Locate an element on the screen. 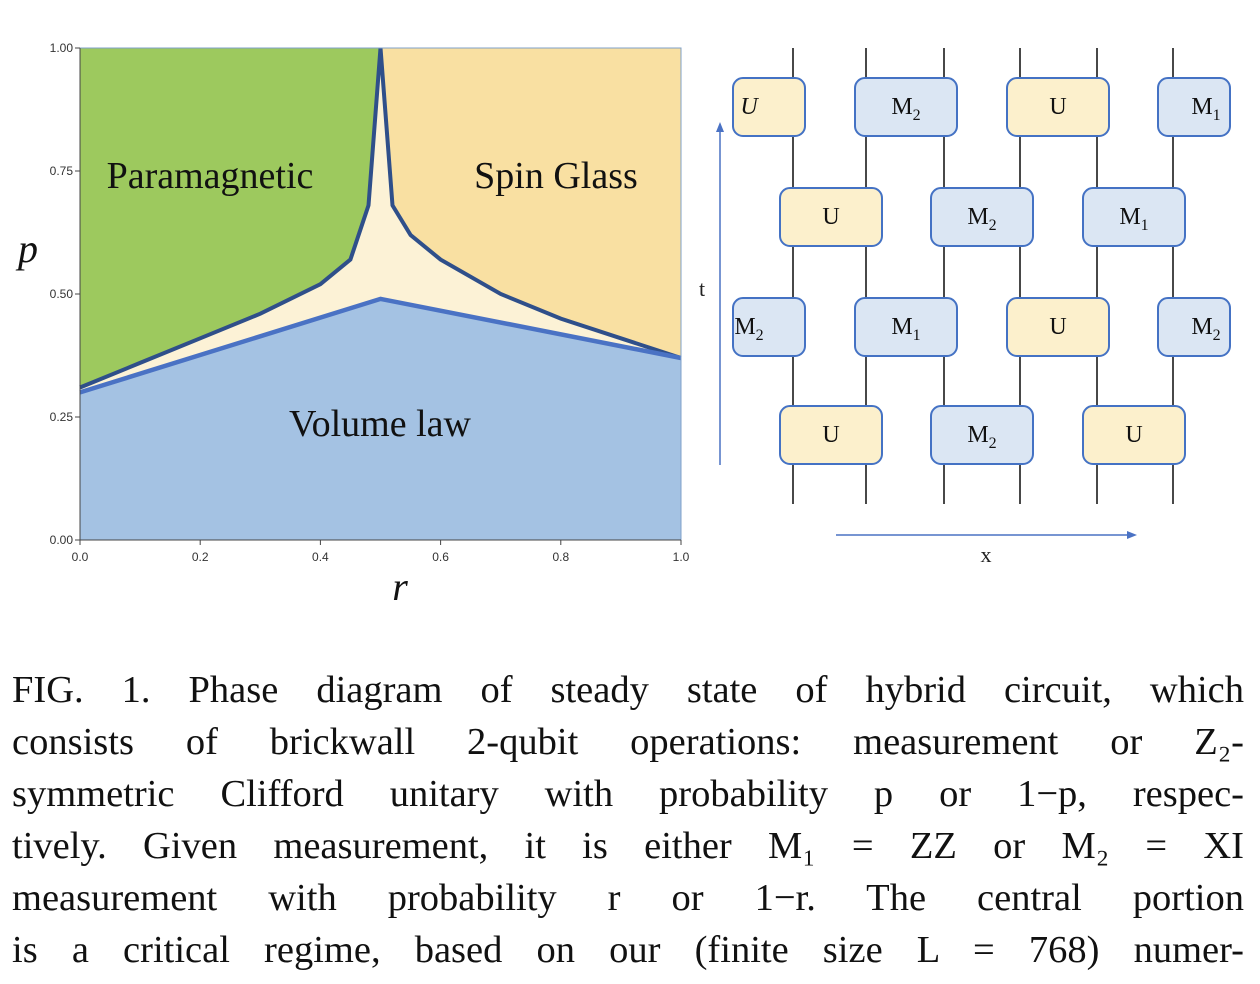  x-tick-label: 0.2 is located at coordinates (200, 557).